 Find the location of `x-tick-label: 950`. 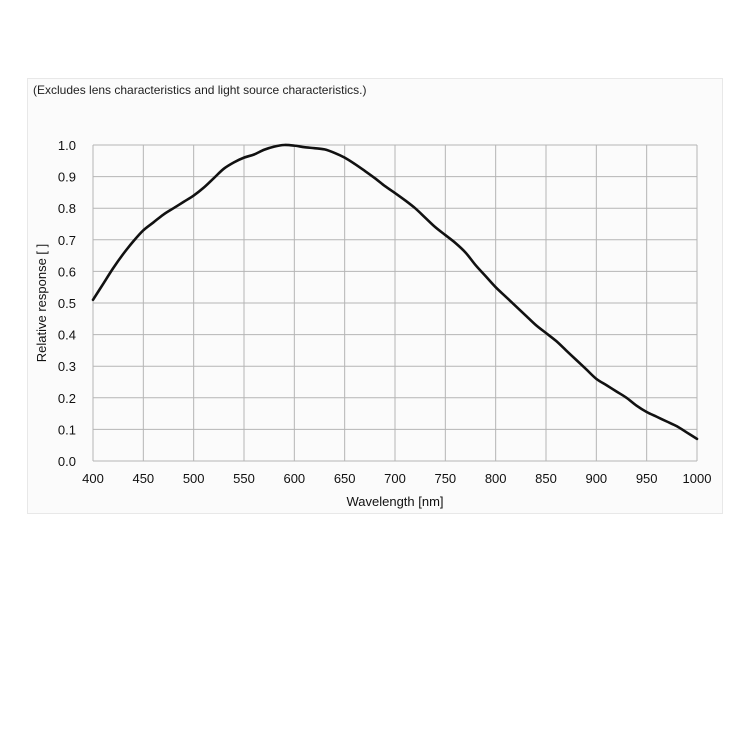

x-tick-label: 950 is located at coordinates (647, 478).